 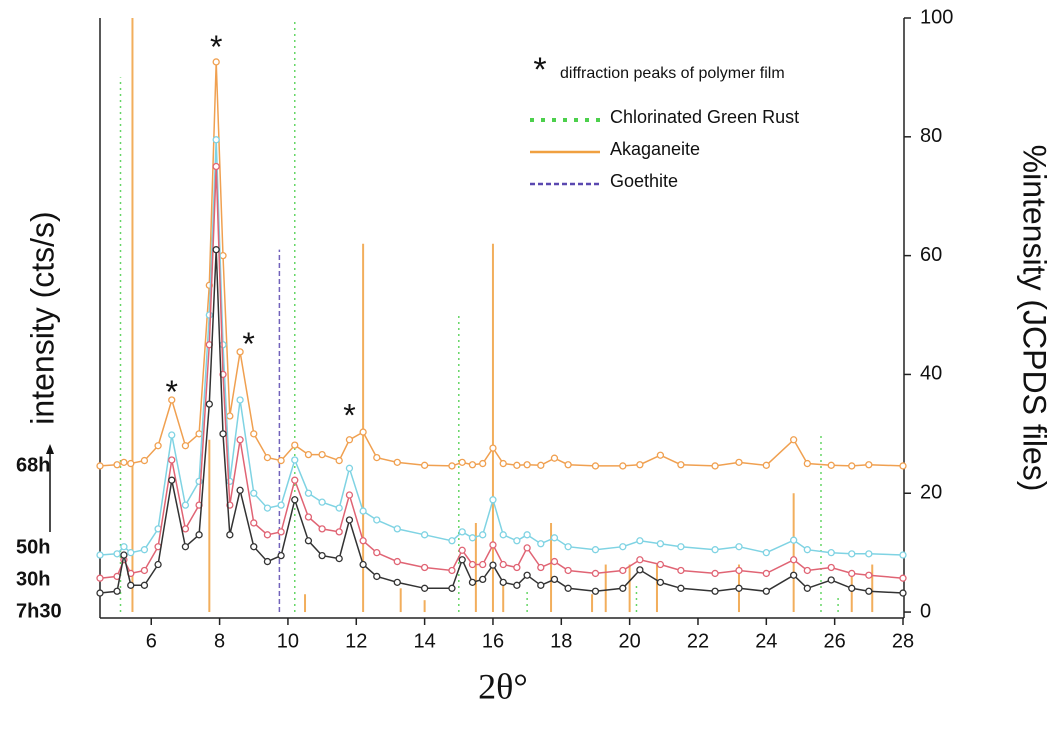 I want to click on series-label: 7h30, so click(x=39, y=611).